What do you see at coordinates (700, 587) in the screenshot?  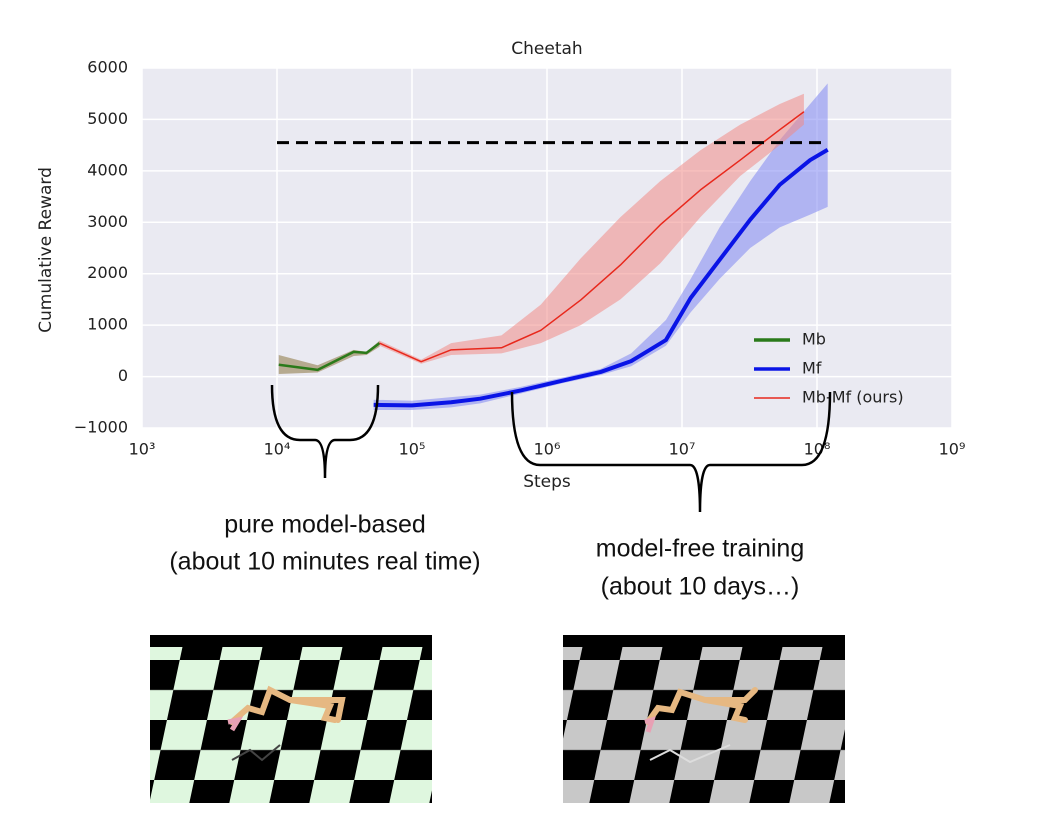 I see `annotation: (about 10 days…)` at bounding box center [700, 587].